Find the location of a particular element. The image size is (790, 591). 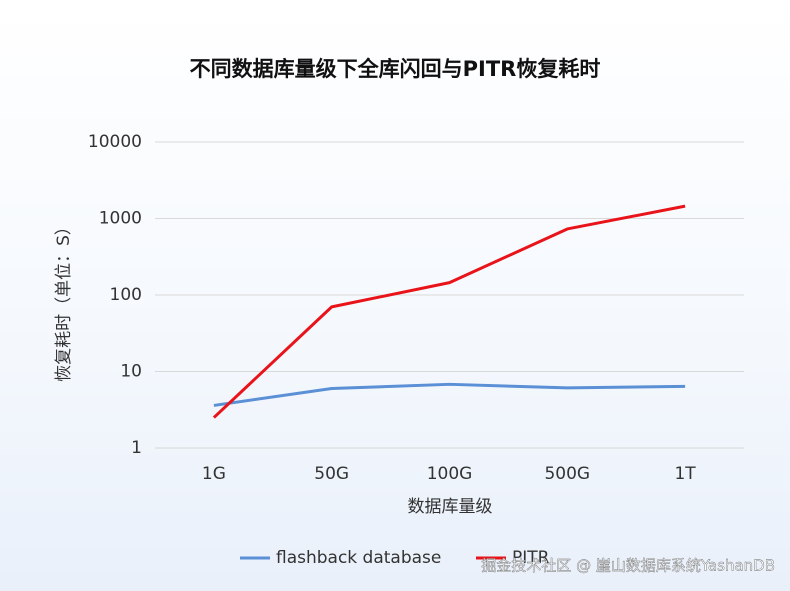

y-tick-label: 1 is located at coordinates (136, 448).